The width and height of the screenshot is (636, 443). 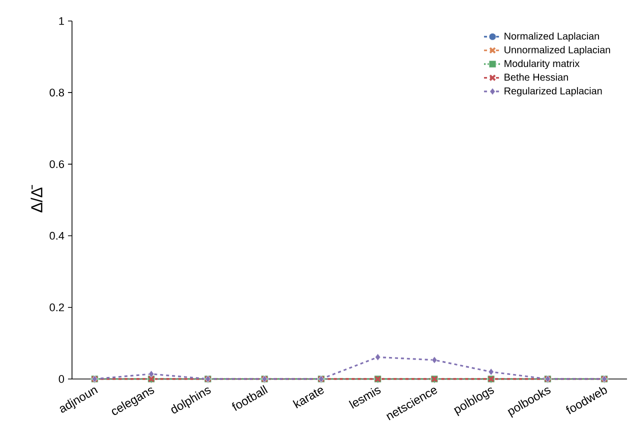 I want to click on legend-label: Unnormalized Laplacian, so click(x=557, y=51).